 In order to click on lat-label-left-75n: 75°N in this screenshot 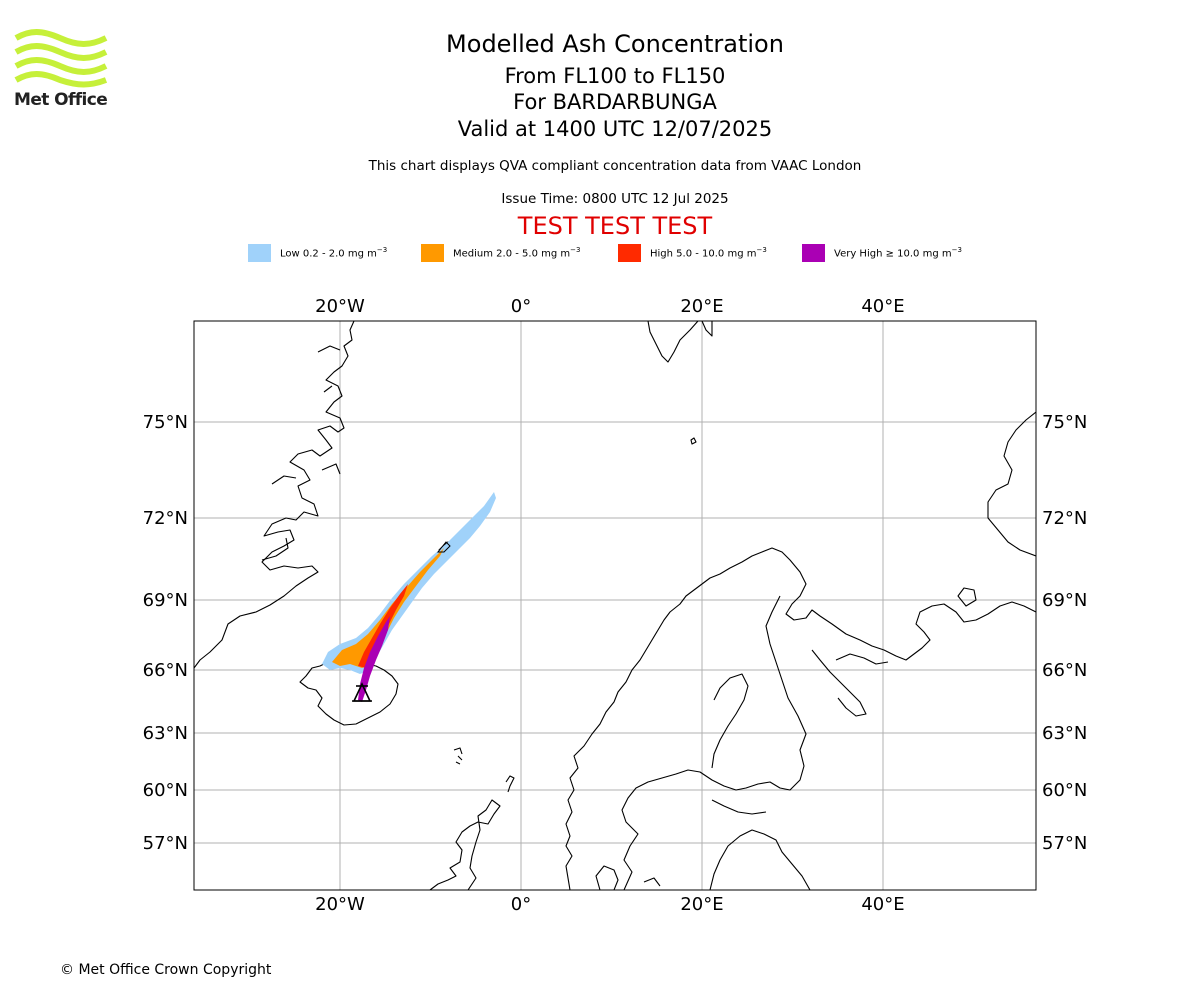, I will do `click(165, 422)`.